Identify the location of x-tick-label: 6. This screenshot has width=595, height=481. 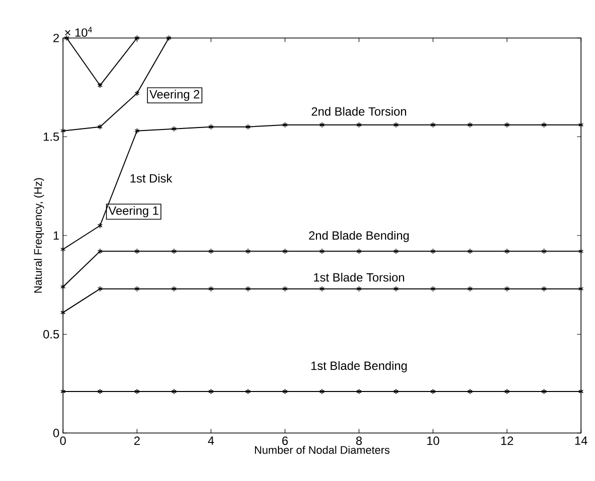
(285, 440).